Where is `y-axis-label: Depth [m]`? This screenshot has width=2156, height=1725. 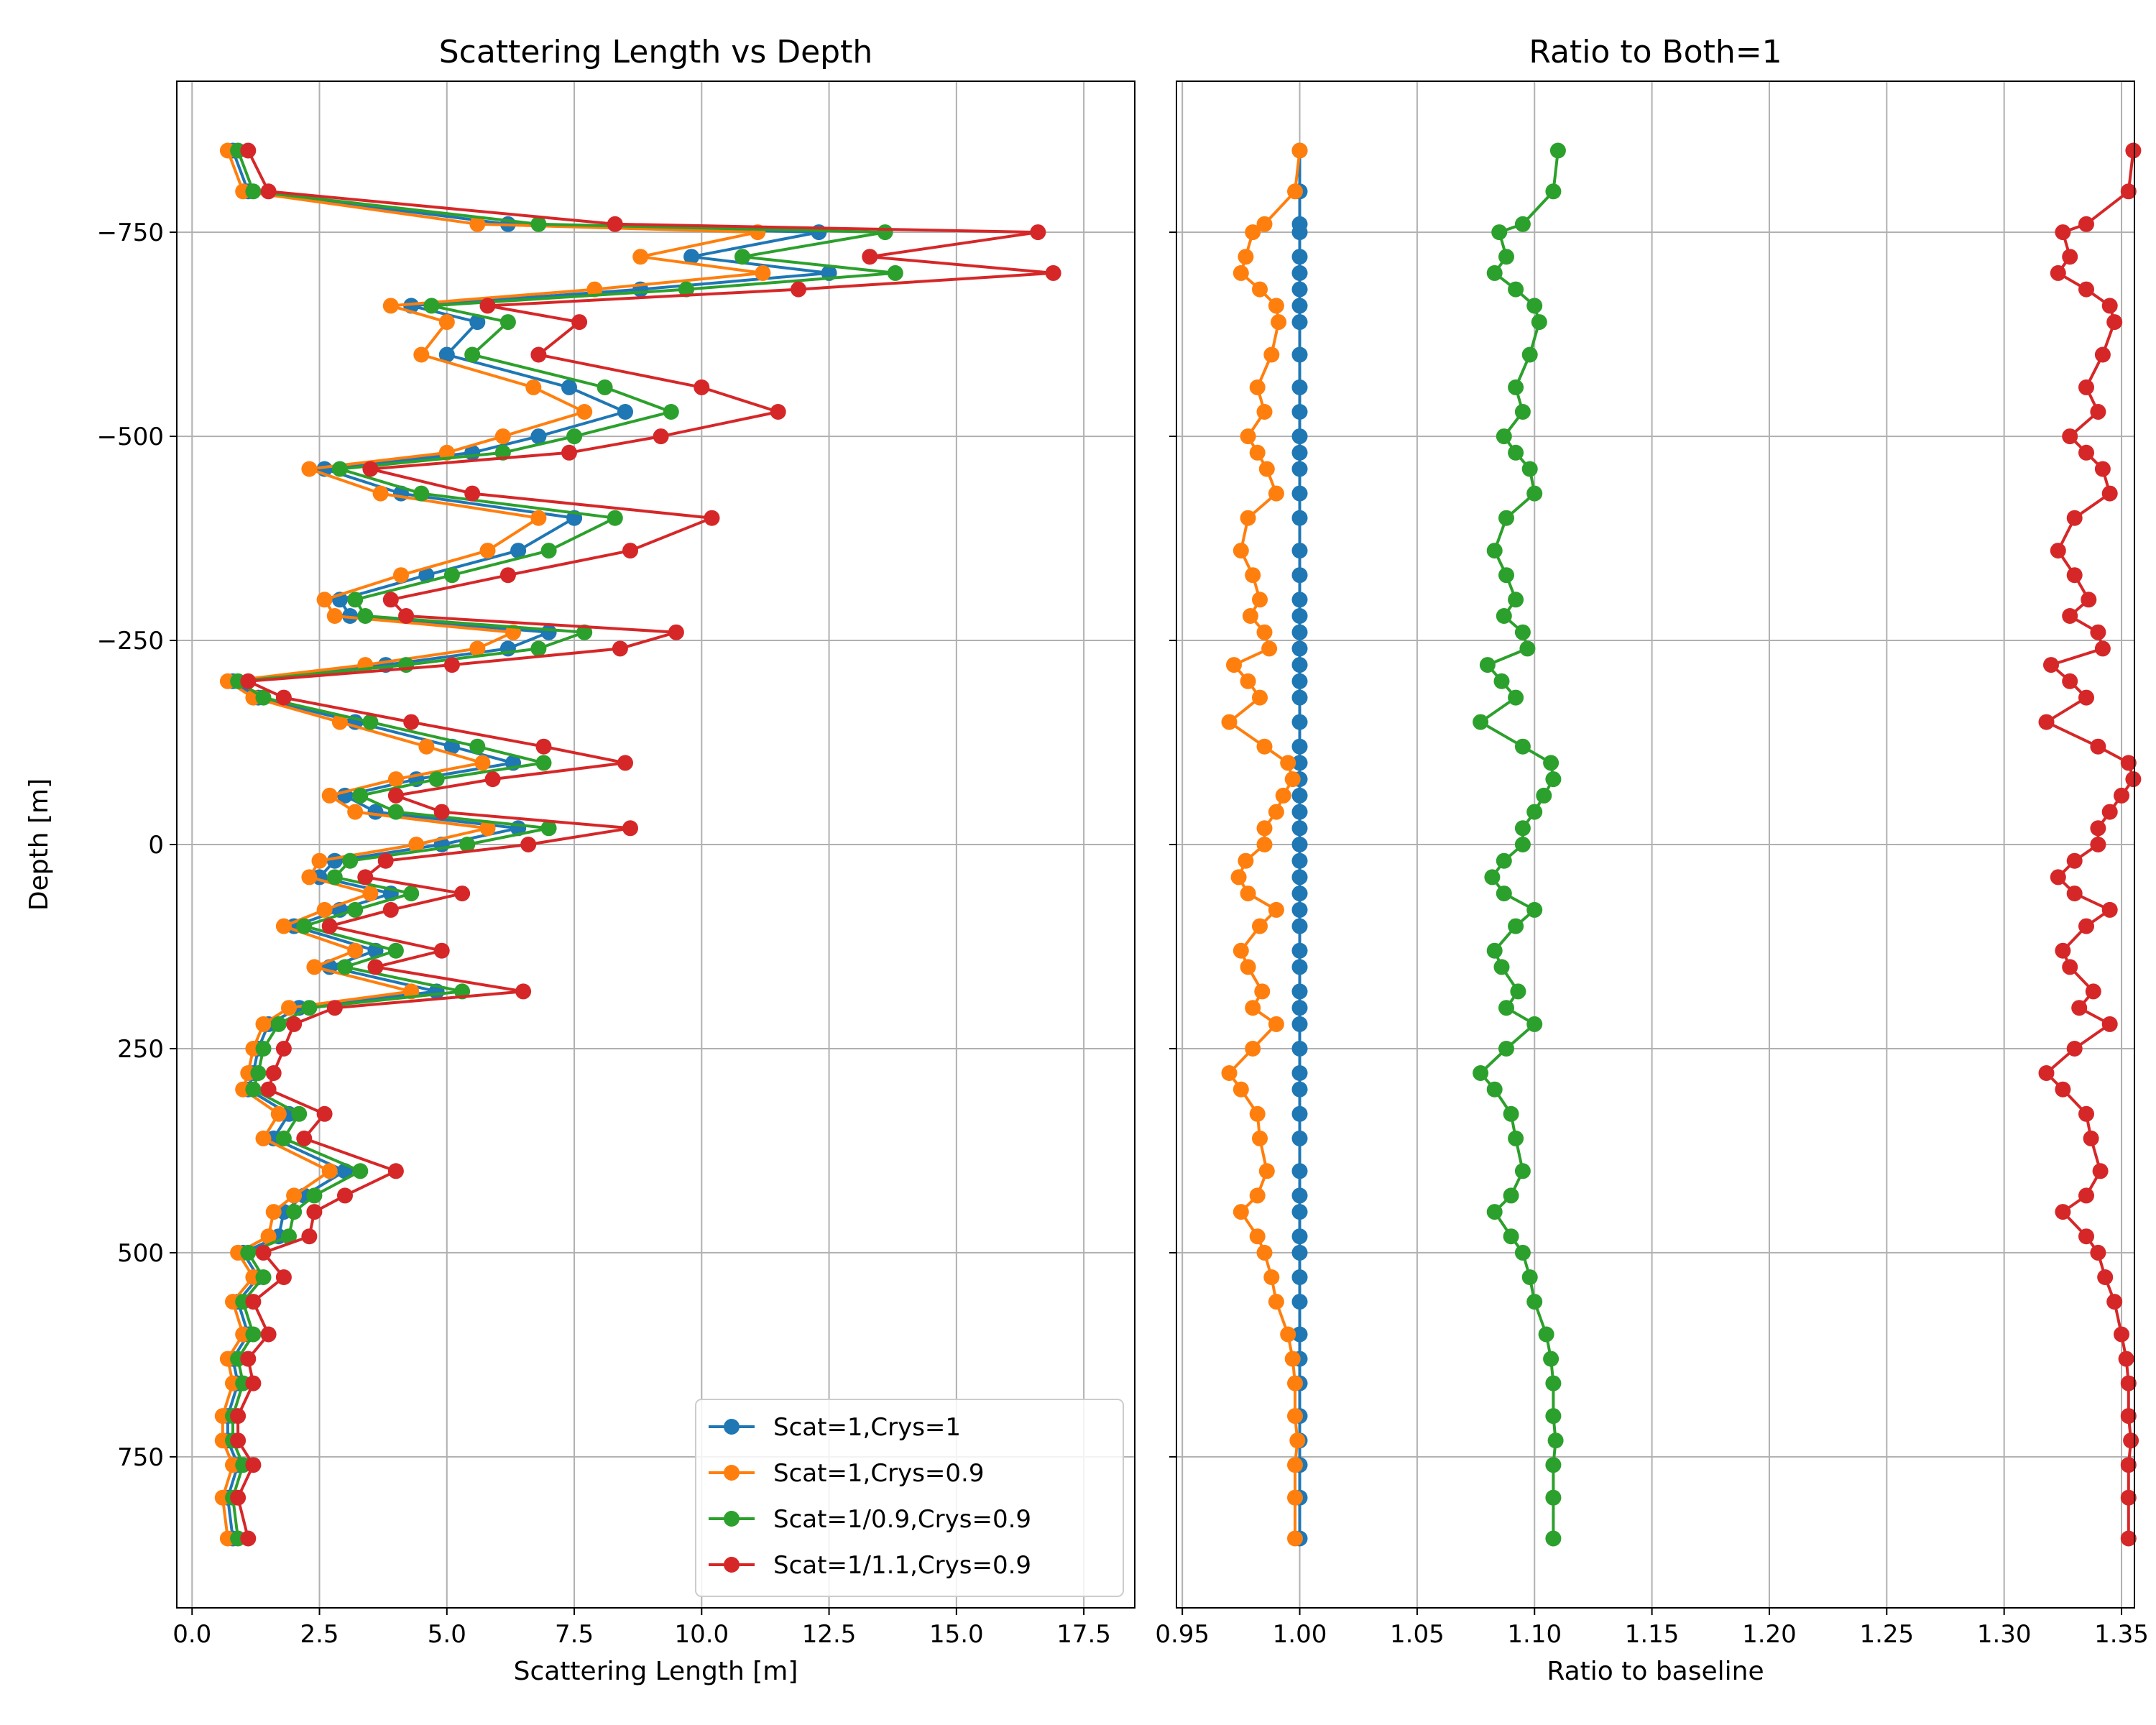
y-axis-label: Depth [m] is located at coordinates (39, 844).